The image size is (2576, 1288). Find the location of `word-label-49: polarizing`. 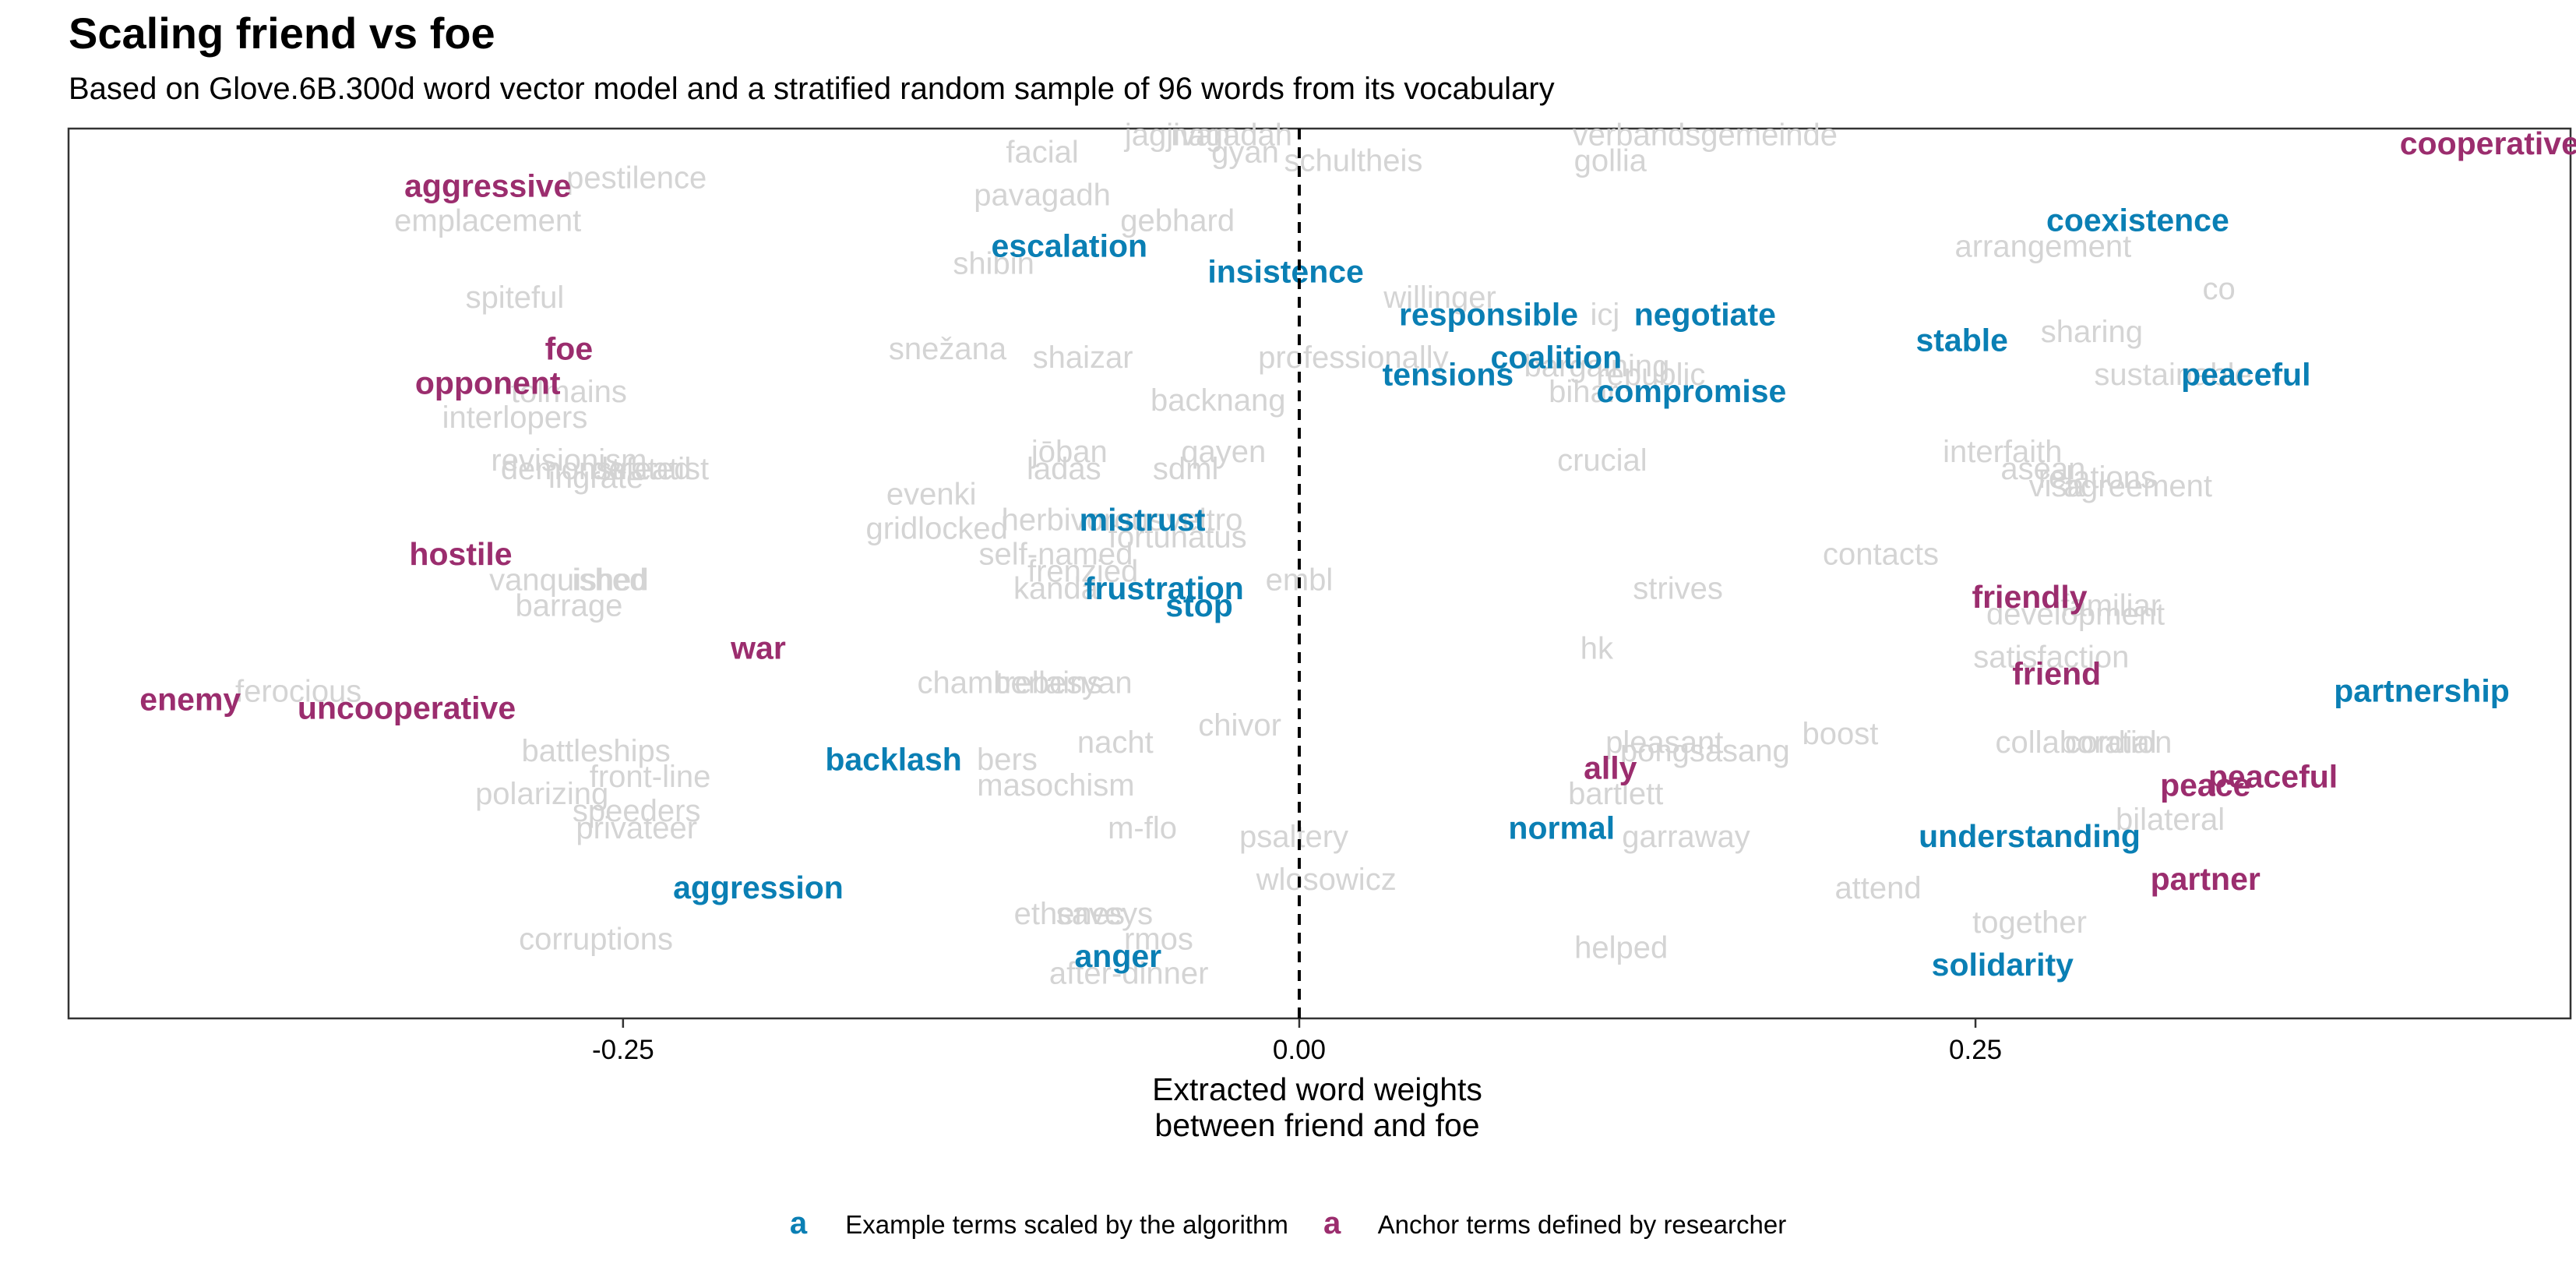

word-label-49: polarizing is located at coordinates (541, 794).